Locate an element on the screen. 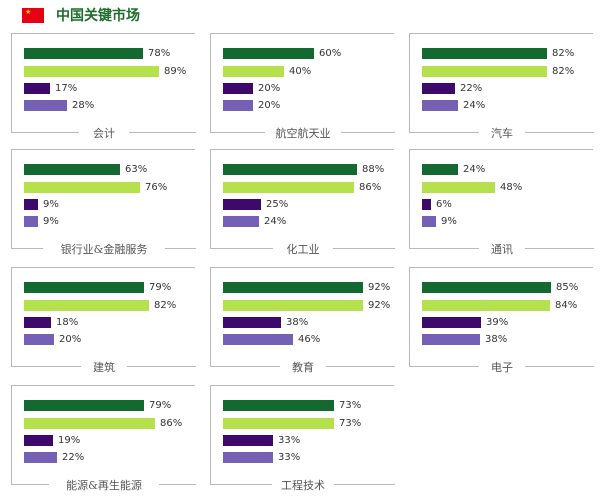 The height and width of the screenshot is (498, 607). panel-caption: 化工业 is located at coordinates (303, 249).